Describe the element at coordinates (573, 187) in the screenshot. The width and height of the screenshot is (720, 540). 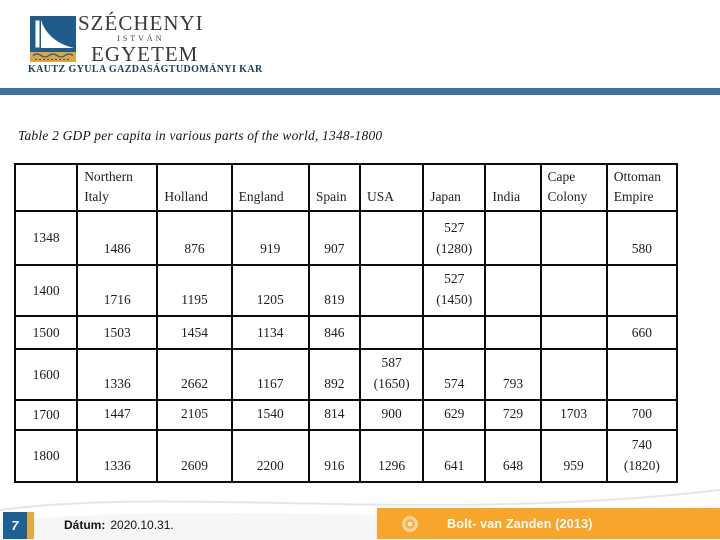
I see `column-header: Cape Colony` at that location.